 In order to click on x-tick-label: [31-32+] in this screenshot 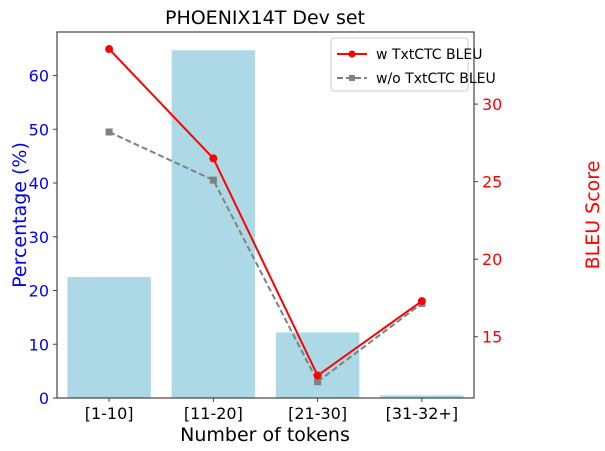, I will do `click(422, 413)`.